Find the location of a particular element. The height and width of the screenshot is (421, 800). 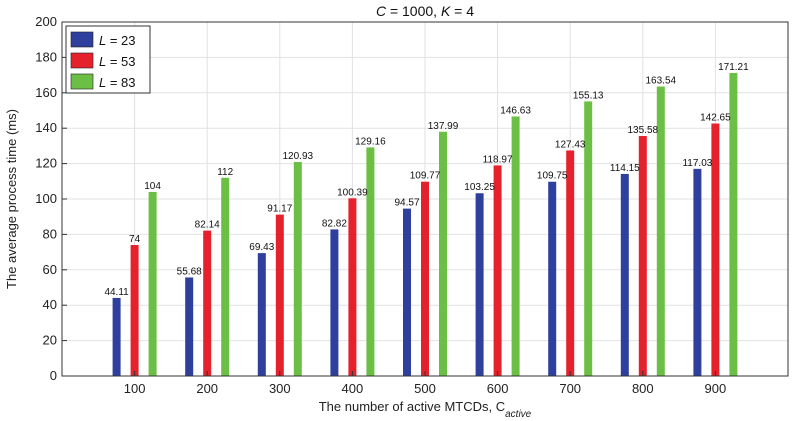

data-label-series-2: 171.21 is located at coordinates (733, 67).